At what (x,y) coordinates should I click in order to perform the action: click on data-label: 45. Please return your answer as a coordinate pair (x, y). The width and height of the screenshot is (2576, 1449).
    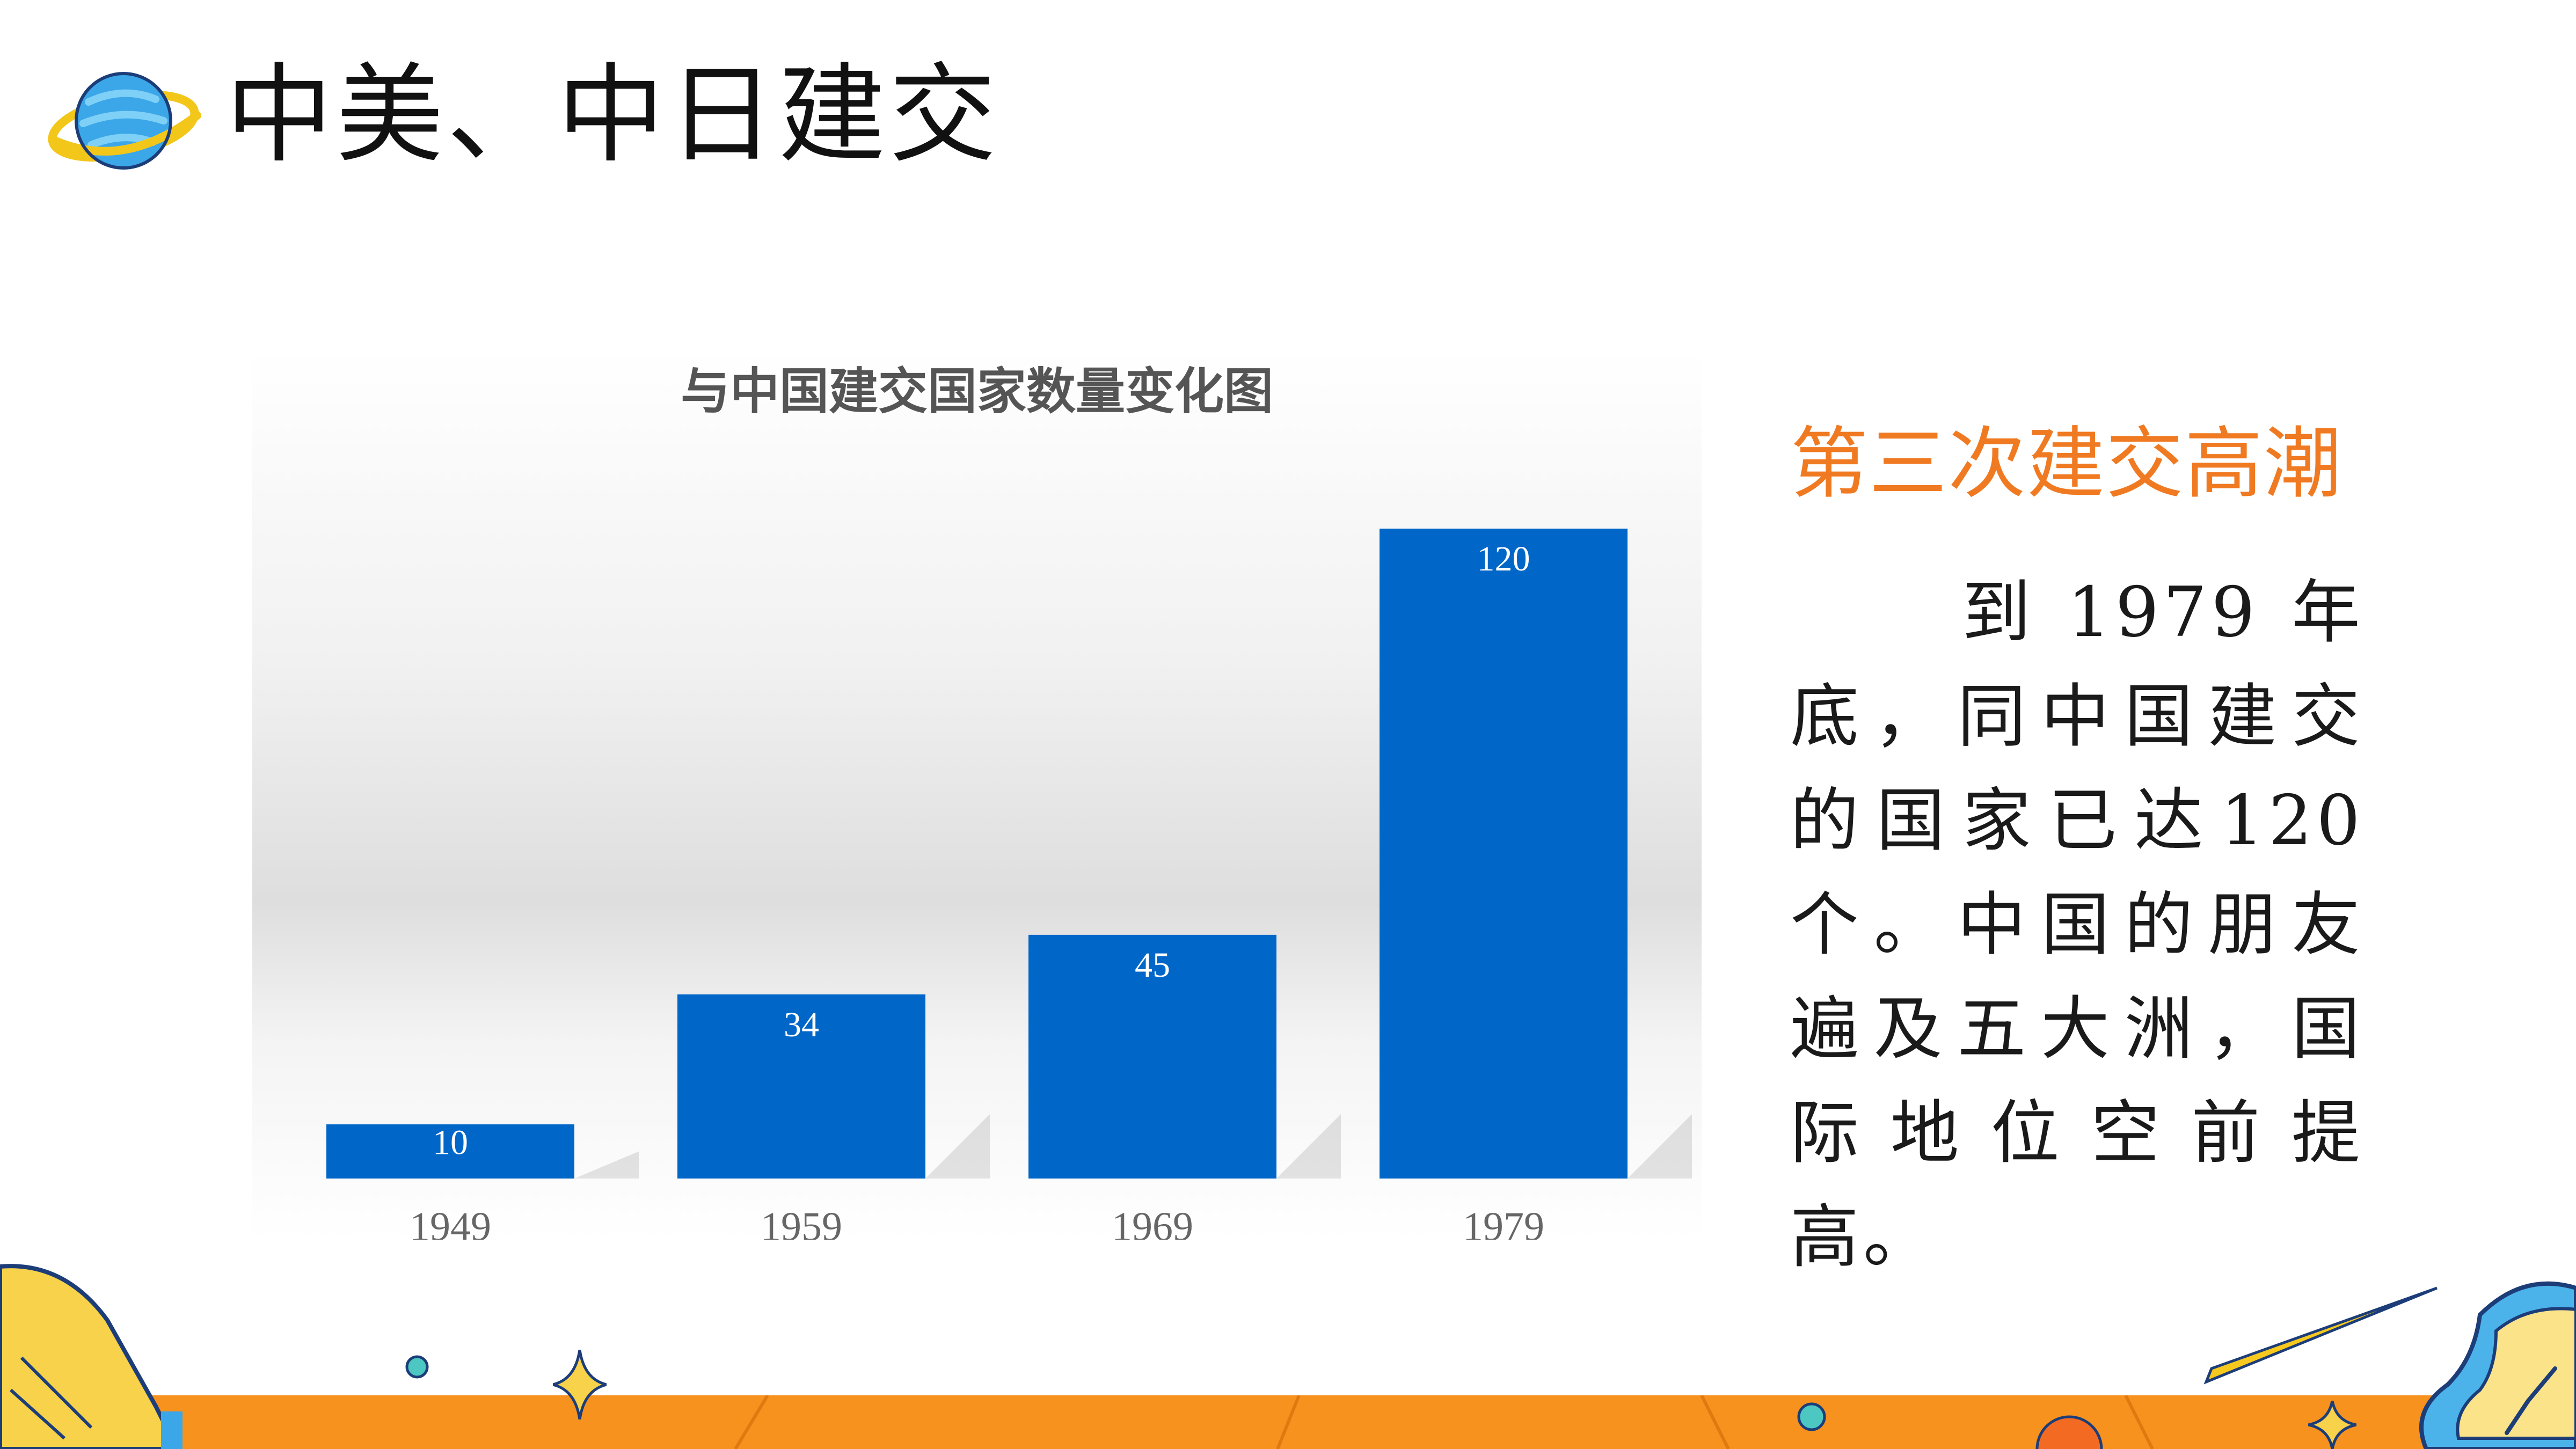
    Looking at the image, I should click on (1153, 965).